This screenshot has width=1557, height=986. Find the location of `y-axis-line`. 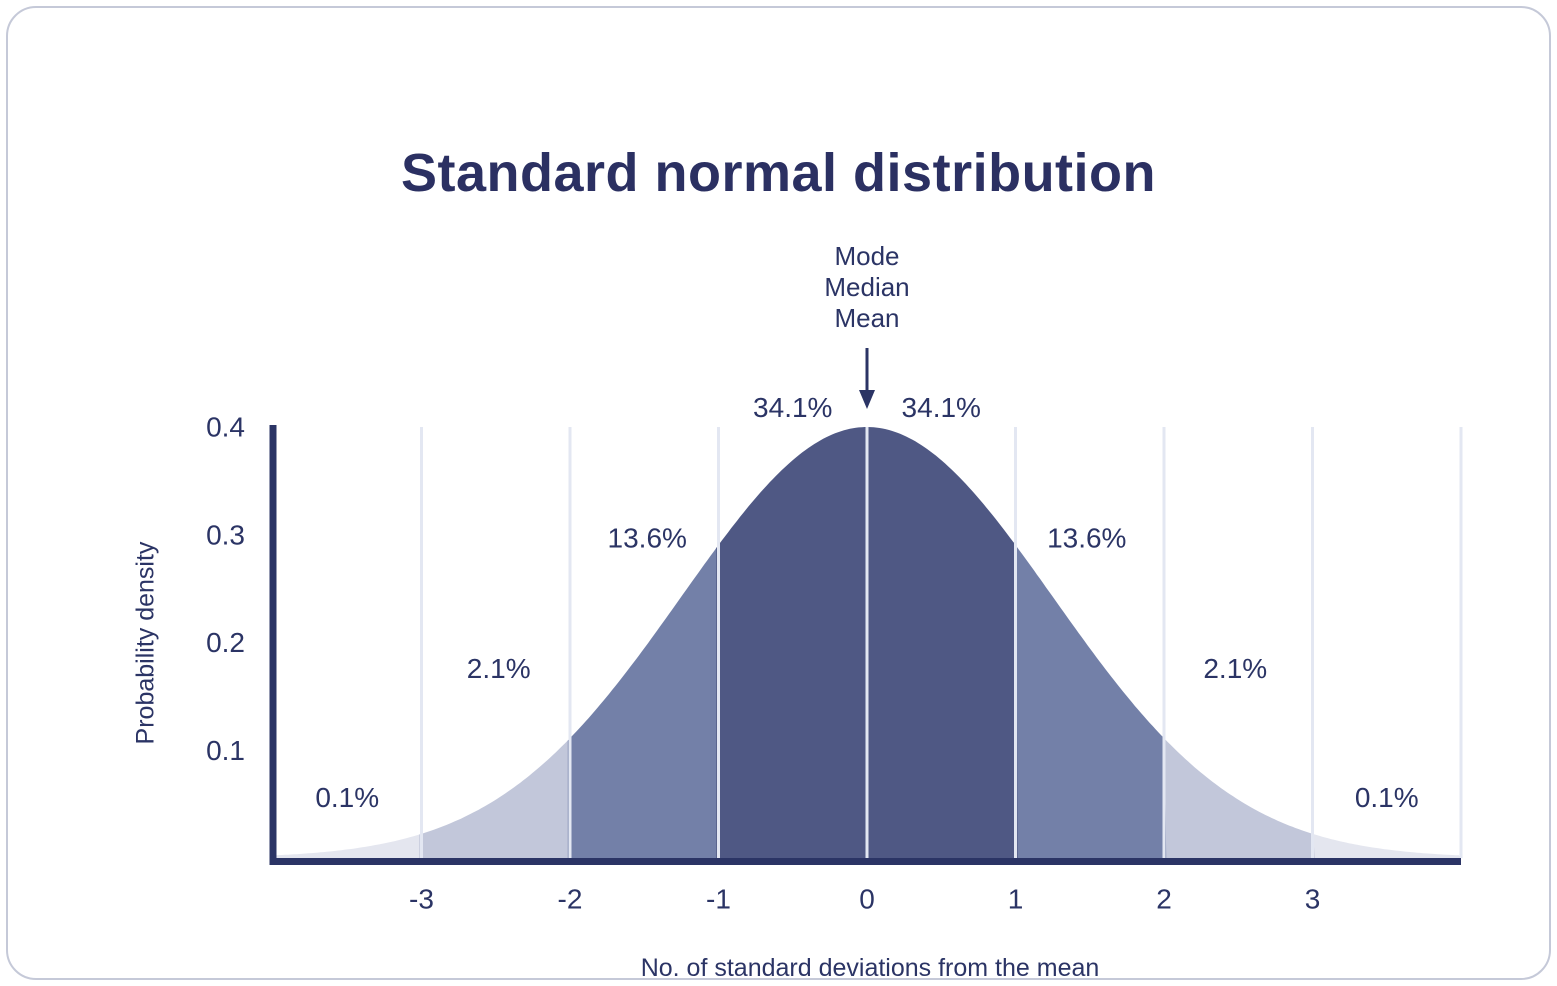

y-axis-line is located at coordinates (273, 645).